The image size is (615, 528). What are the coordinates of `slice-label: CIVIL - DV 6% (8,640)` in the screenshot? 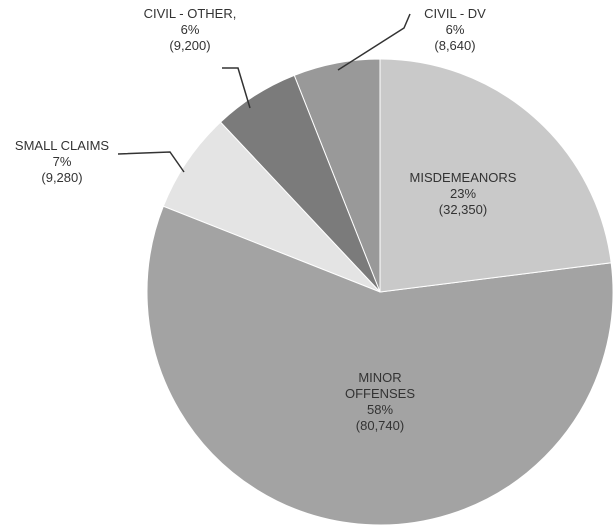 It's located at (455, 30).